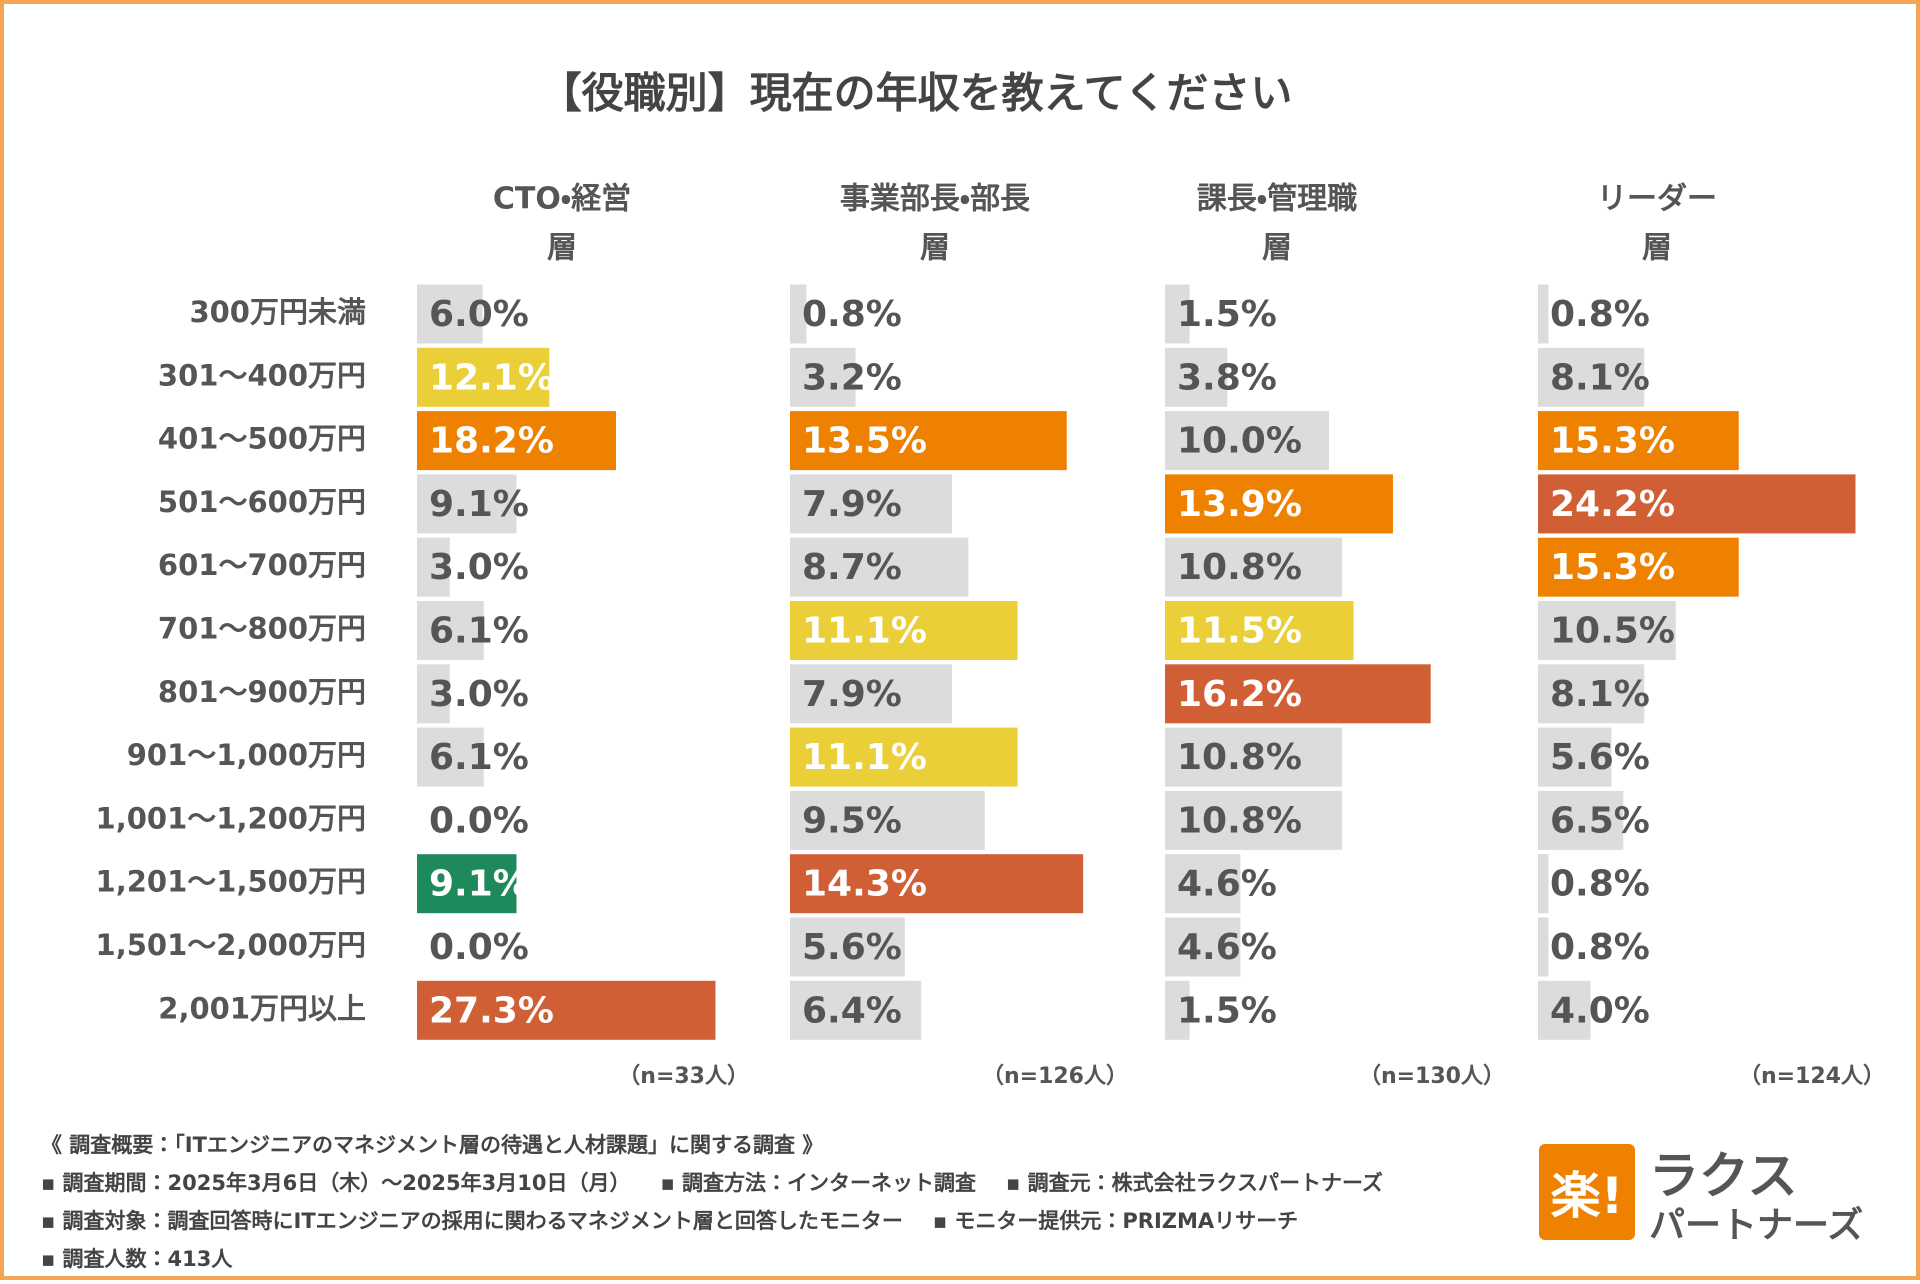  Describe the element at coordinates (683, 1076) in the screenshot. I see `sample-size: （n=33人）` at that location.